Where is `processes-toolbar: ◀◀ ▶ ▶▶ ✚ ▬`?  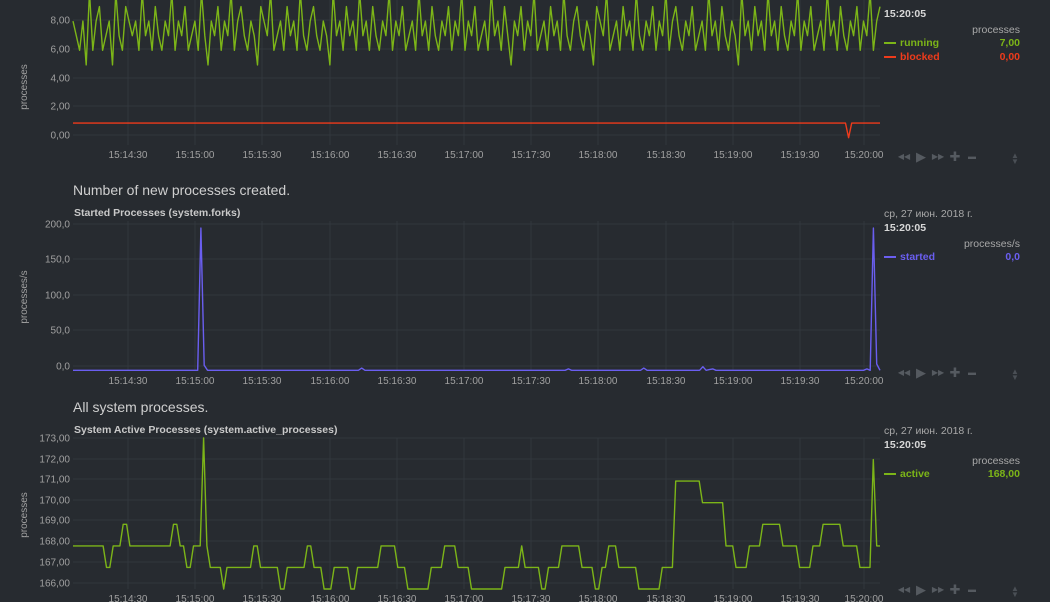 processes-toolbar: ◀◀ ▶ ▶▶ ✚ ▬ is located at coordinates (938, 156).